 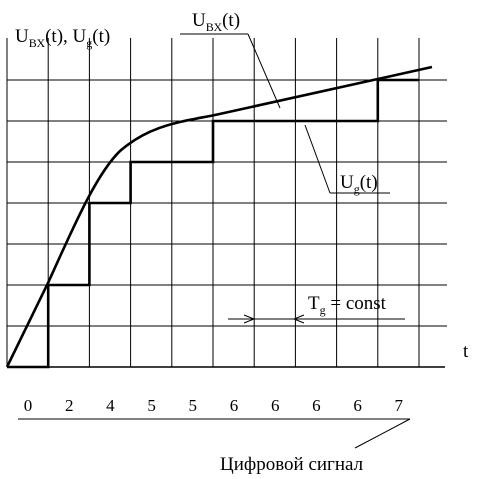 I want to click on time-axis-label: t, so click(x=466, y=351).